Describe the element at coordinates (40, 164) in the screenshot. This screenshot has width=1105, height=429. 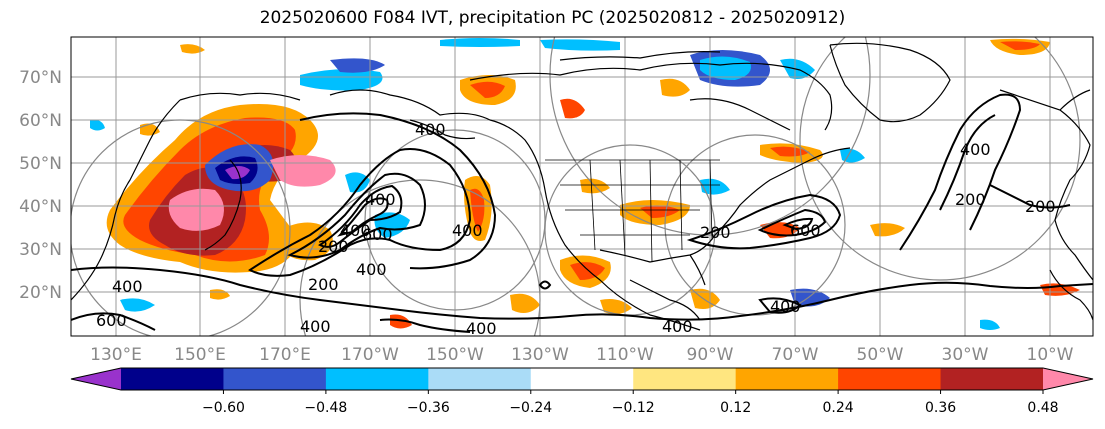
I see `lat-label: 50°N` at that location.